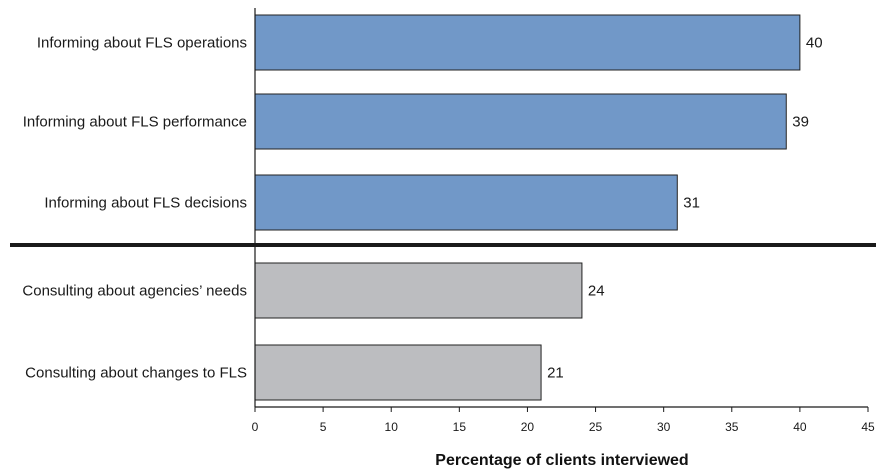  What do you see at coordinates (528, 427) in the screenshot?
I see `x-tick-label-4: 20` at bounding box center [528, 427].